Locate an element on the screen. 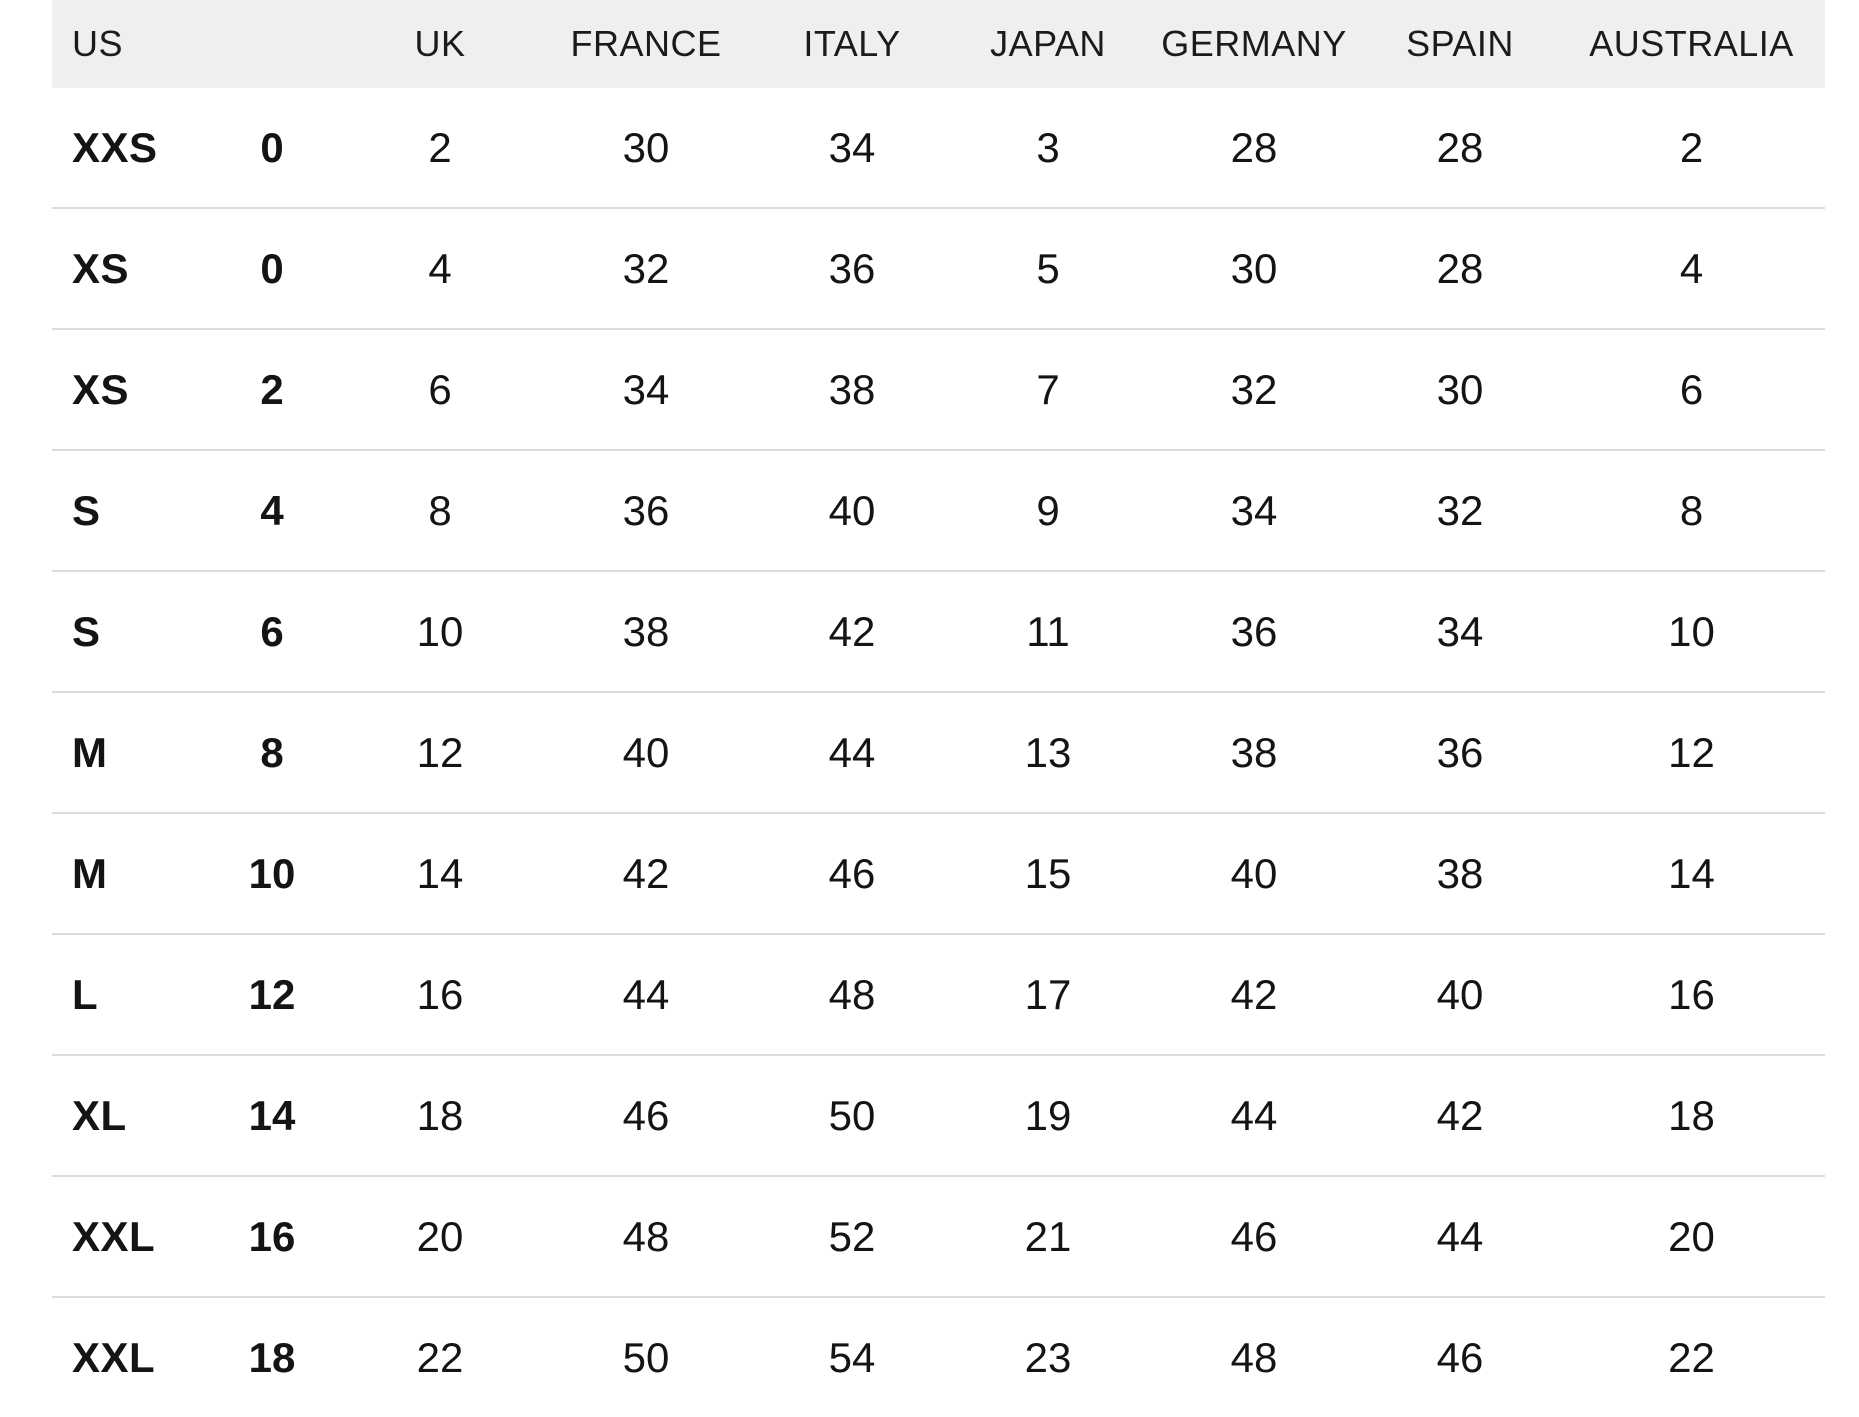 This screenshot has width=1859, height=1417. cell-germany: 34 is located at coordinates (1254, 510).